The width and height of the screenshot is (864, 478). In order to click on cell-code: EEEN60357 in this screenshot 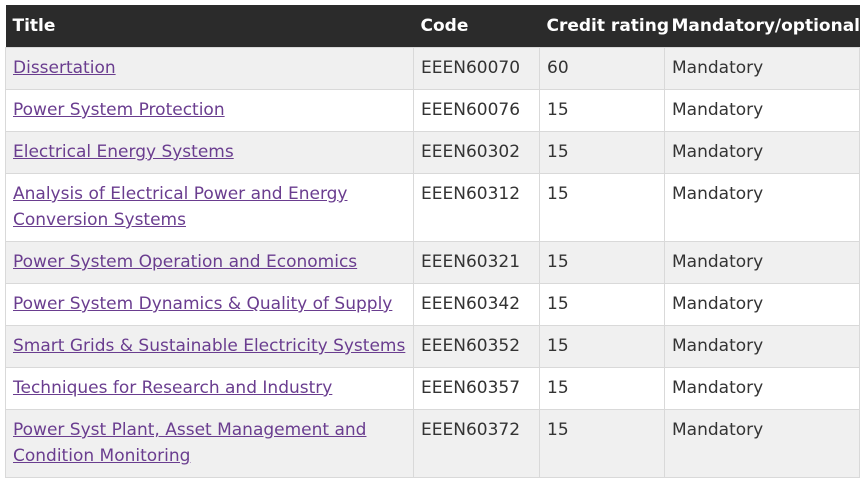, I will do `click(476, 388)`.